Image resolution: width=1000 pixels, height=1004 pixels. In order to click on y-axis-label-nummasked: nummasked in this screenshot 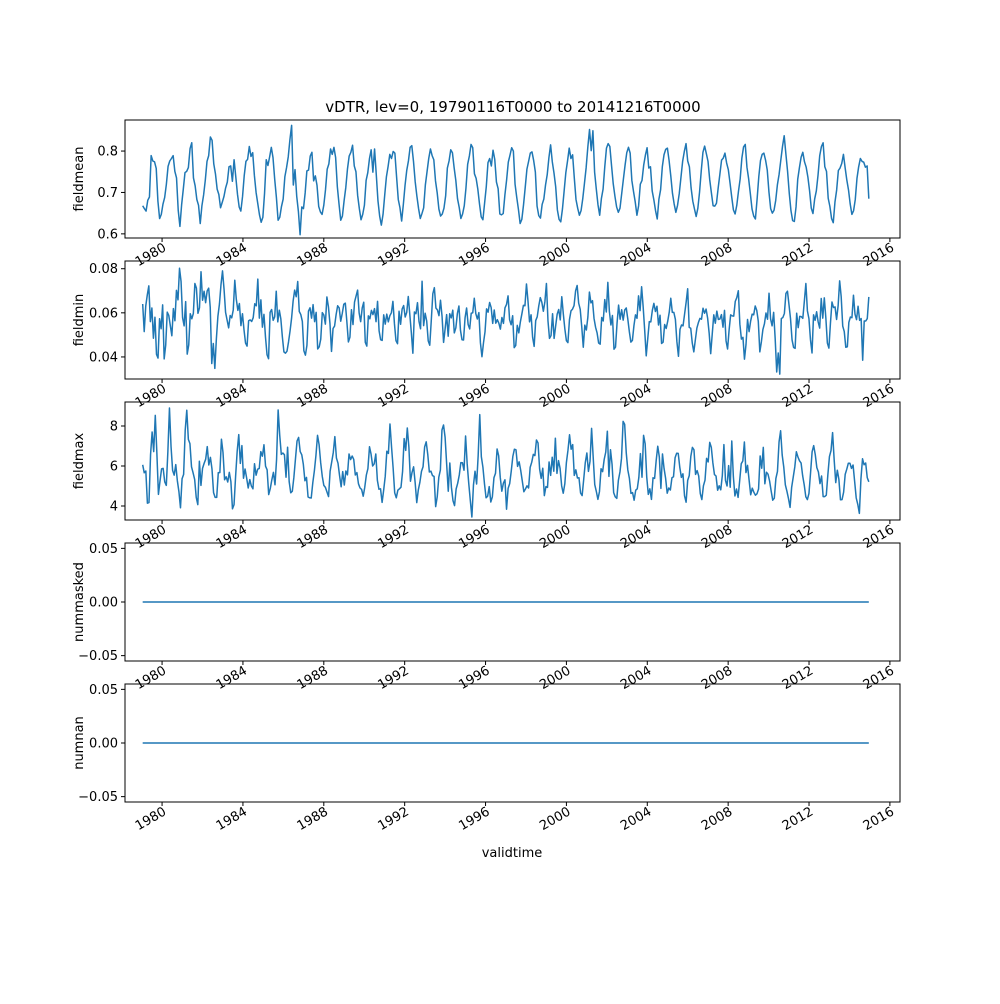, I will do `click(79, 602)`.